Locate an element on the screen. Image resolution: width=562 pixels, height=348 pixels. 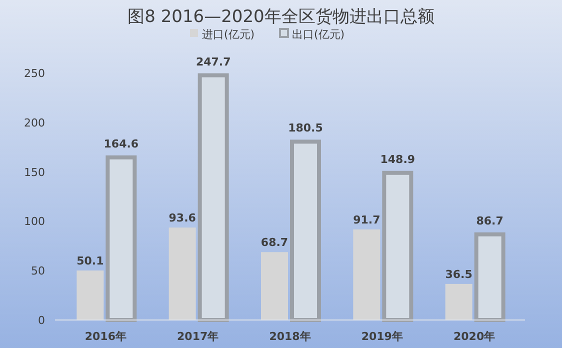
data-label: 180.5 is located at coordinates (305, 128).